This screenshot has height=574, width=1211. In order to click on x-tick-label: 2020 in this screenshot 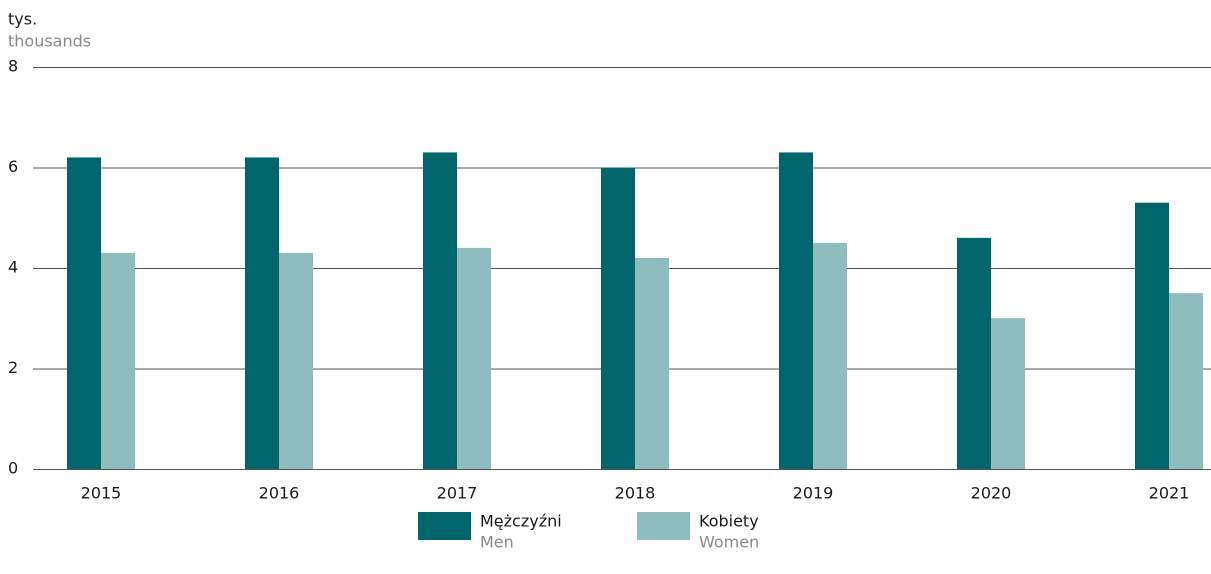, I will do `click(991, 493)`.